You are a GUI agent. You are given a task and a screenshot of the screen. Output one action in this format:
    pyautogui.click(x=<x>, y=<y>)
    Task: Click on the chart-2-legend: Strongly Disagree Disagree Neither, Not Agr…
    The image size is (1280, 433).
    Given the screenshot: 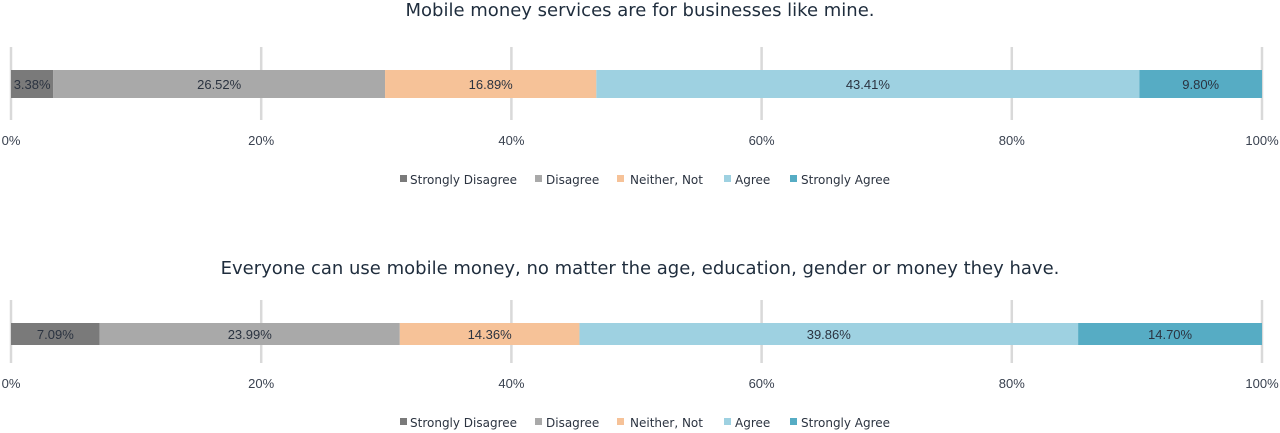 What is the action you would take?
    pyautogui.click(x=645, y=423)
    